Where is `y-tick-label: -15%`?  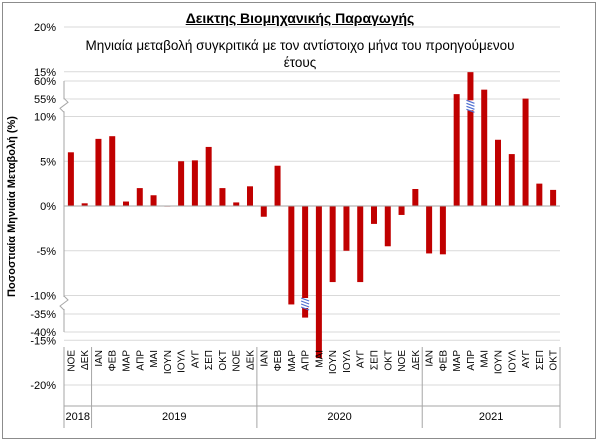
y-tick-label: -15% is located at coordinates (43, 341).